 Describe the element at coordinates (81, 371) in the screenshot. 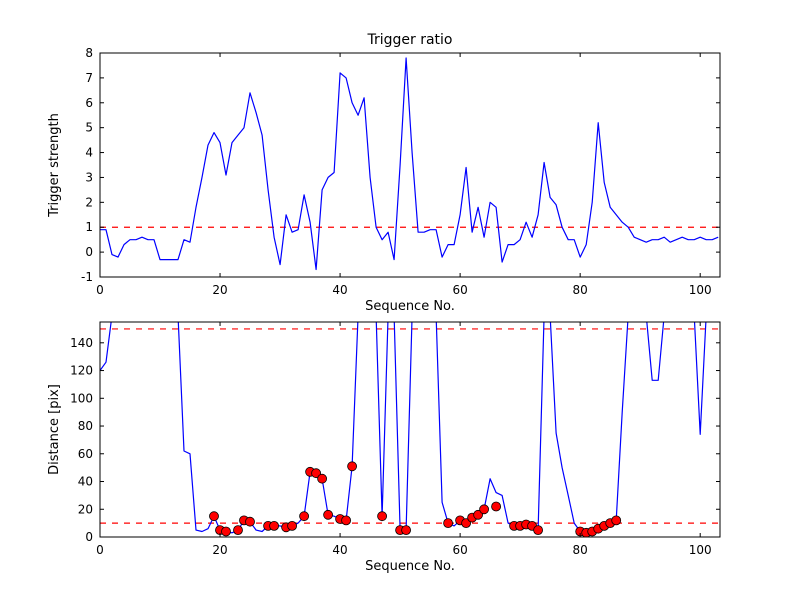

I see `y-tick-label: 120` at that location.